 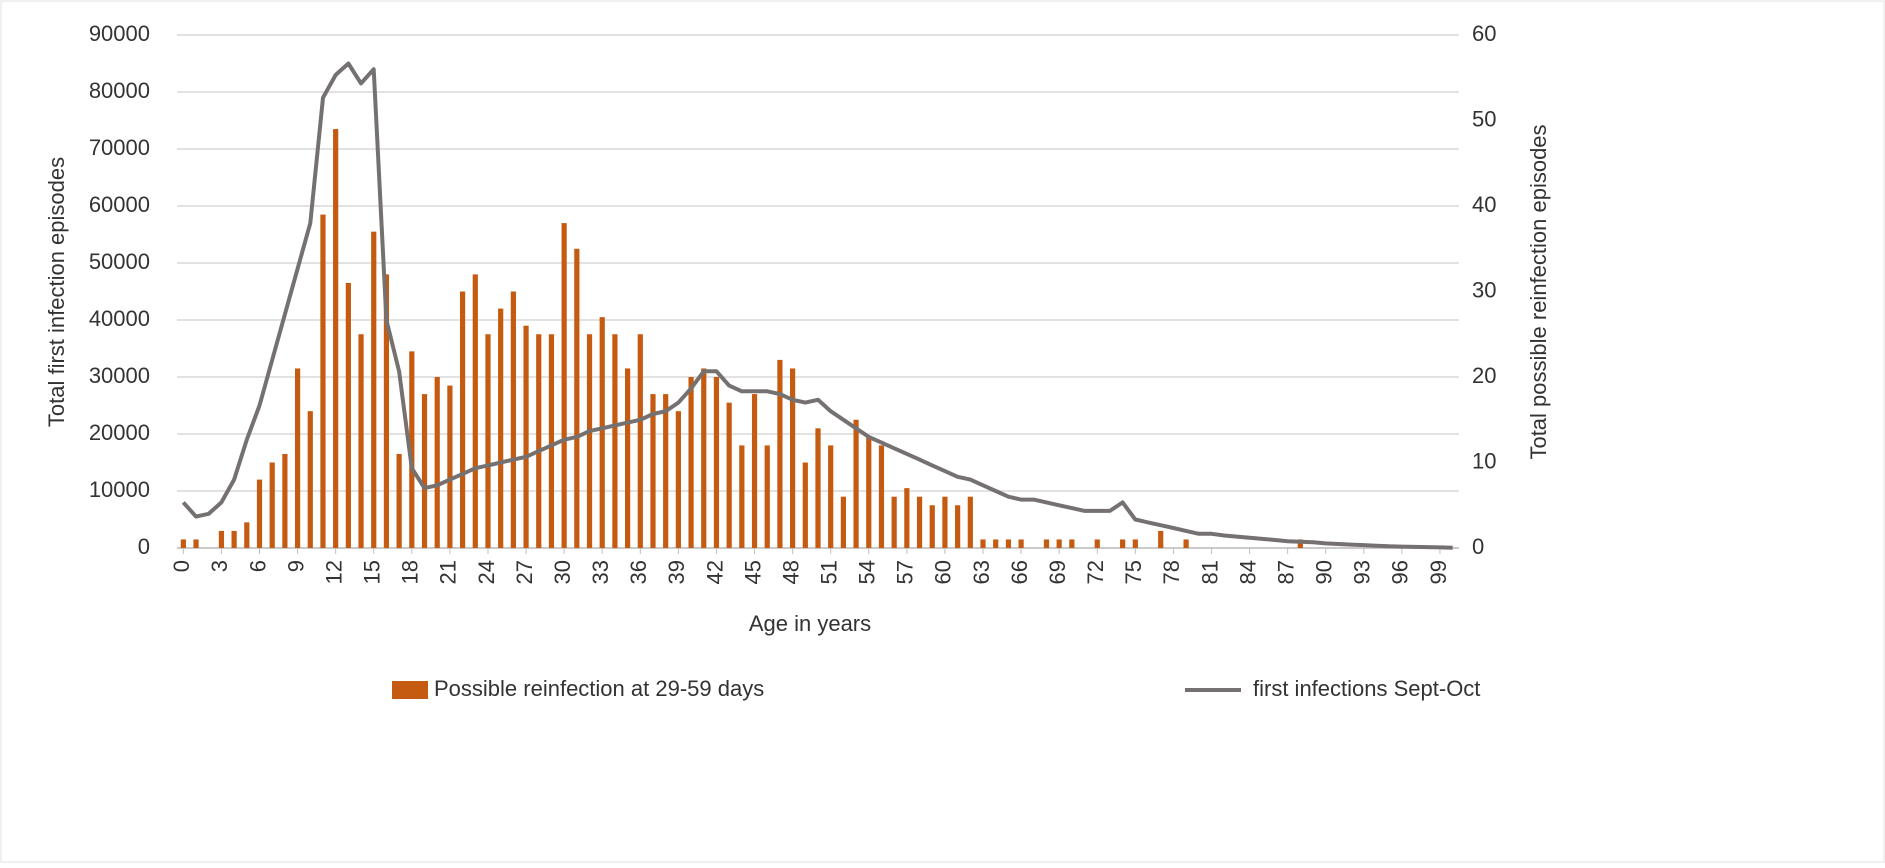 I want to click on y2-tick-label: 20, so click(x=1484, y=375).